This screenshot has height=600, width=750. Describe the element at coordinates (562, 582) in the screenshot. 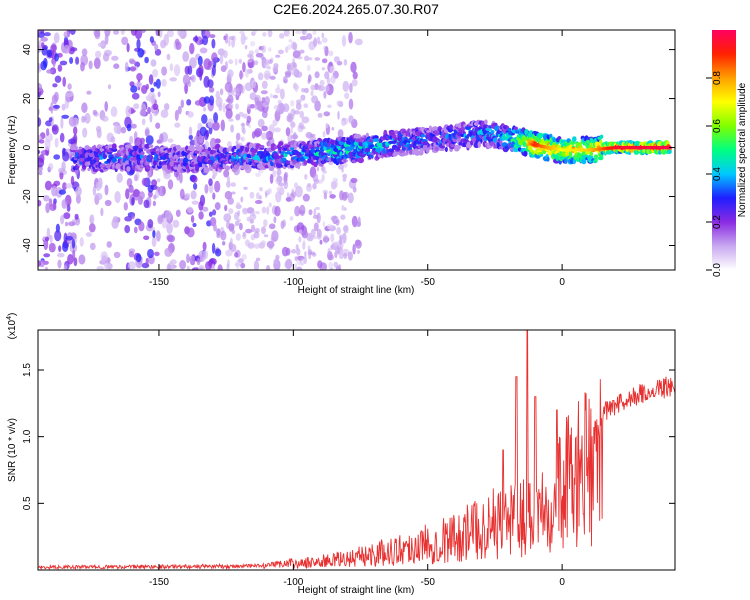

I see `x-tick-label: 0` at that location.